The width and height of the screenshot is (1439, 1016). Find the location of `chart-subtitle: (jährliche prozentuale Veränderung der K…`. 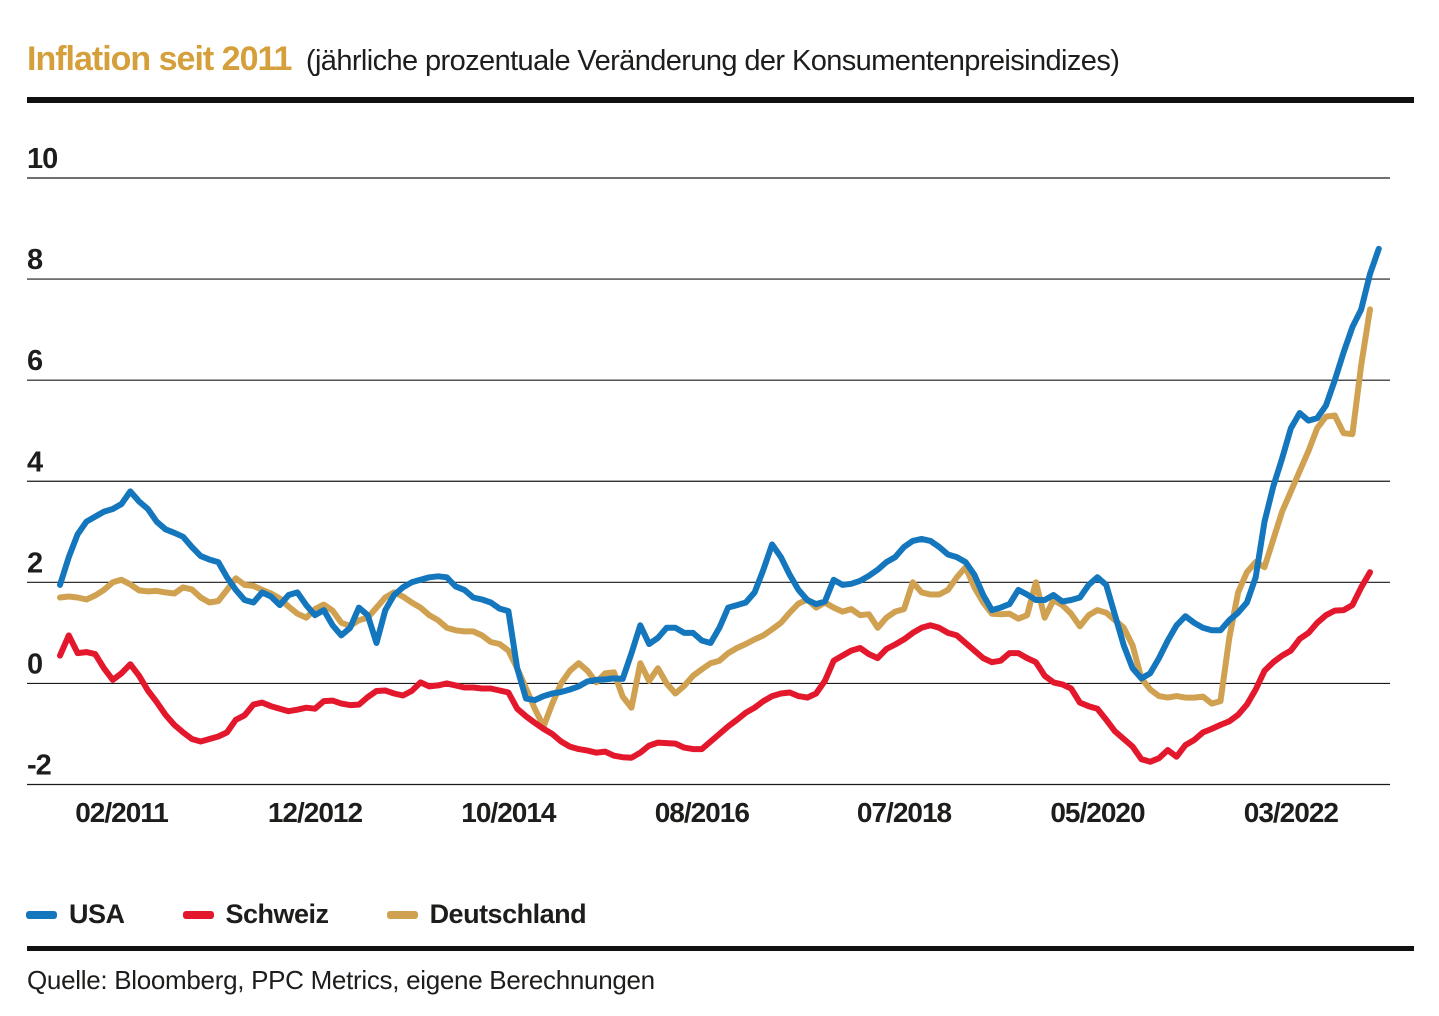

chart-subtitle: (jährliche prozentuale Veränderung der K… is located at coordinates (712, 61).